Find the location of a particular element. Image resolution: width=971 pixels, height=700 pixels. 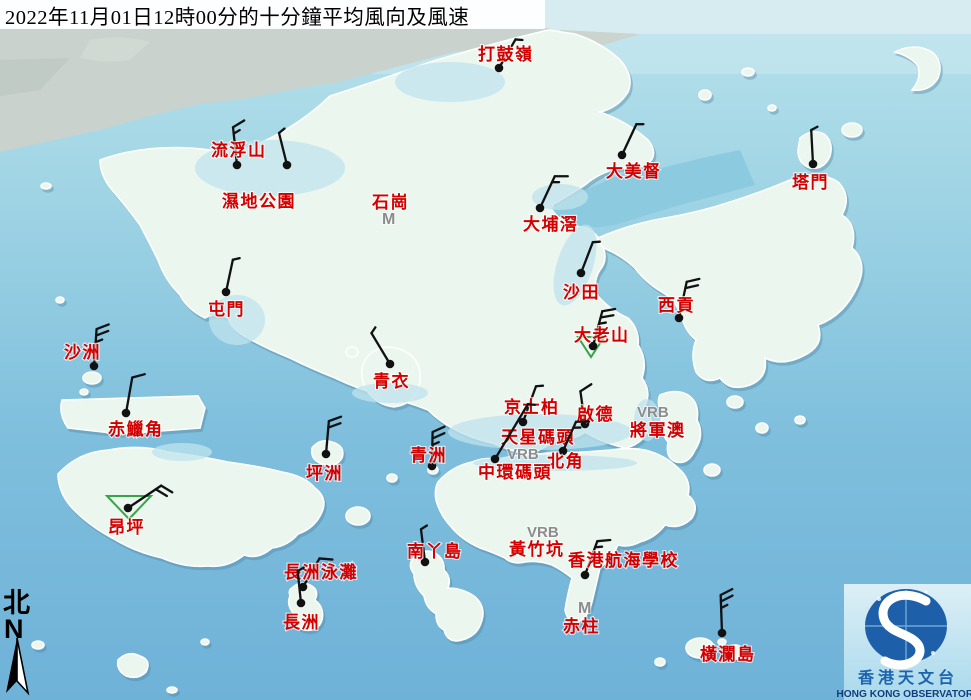

station-label: 坪洲 is located at coordinates (324, 473).